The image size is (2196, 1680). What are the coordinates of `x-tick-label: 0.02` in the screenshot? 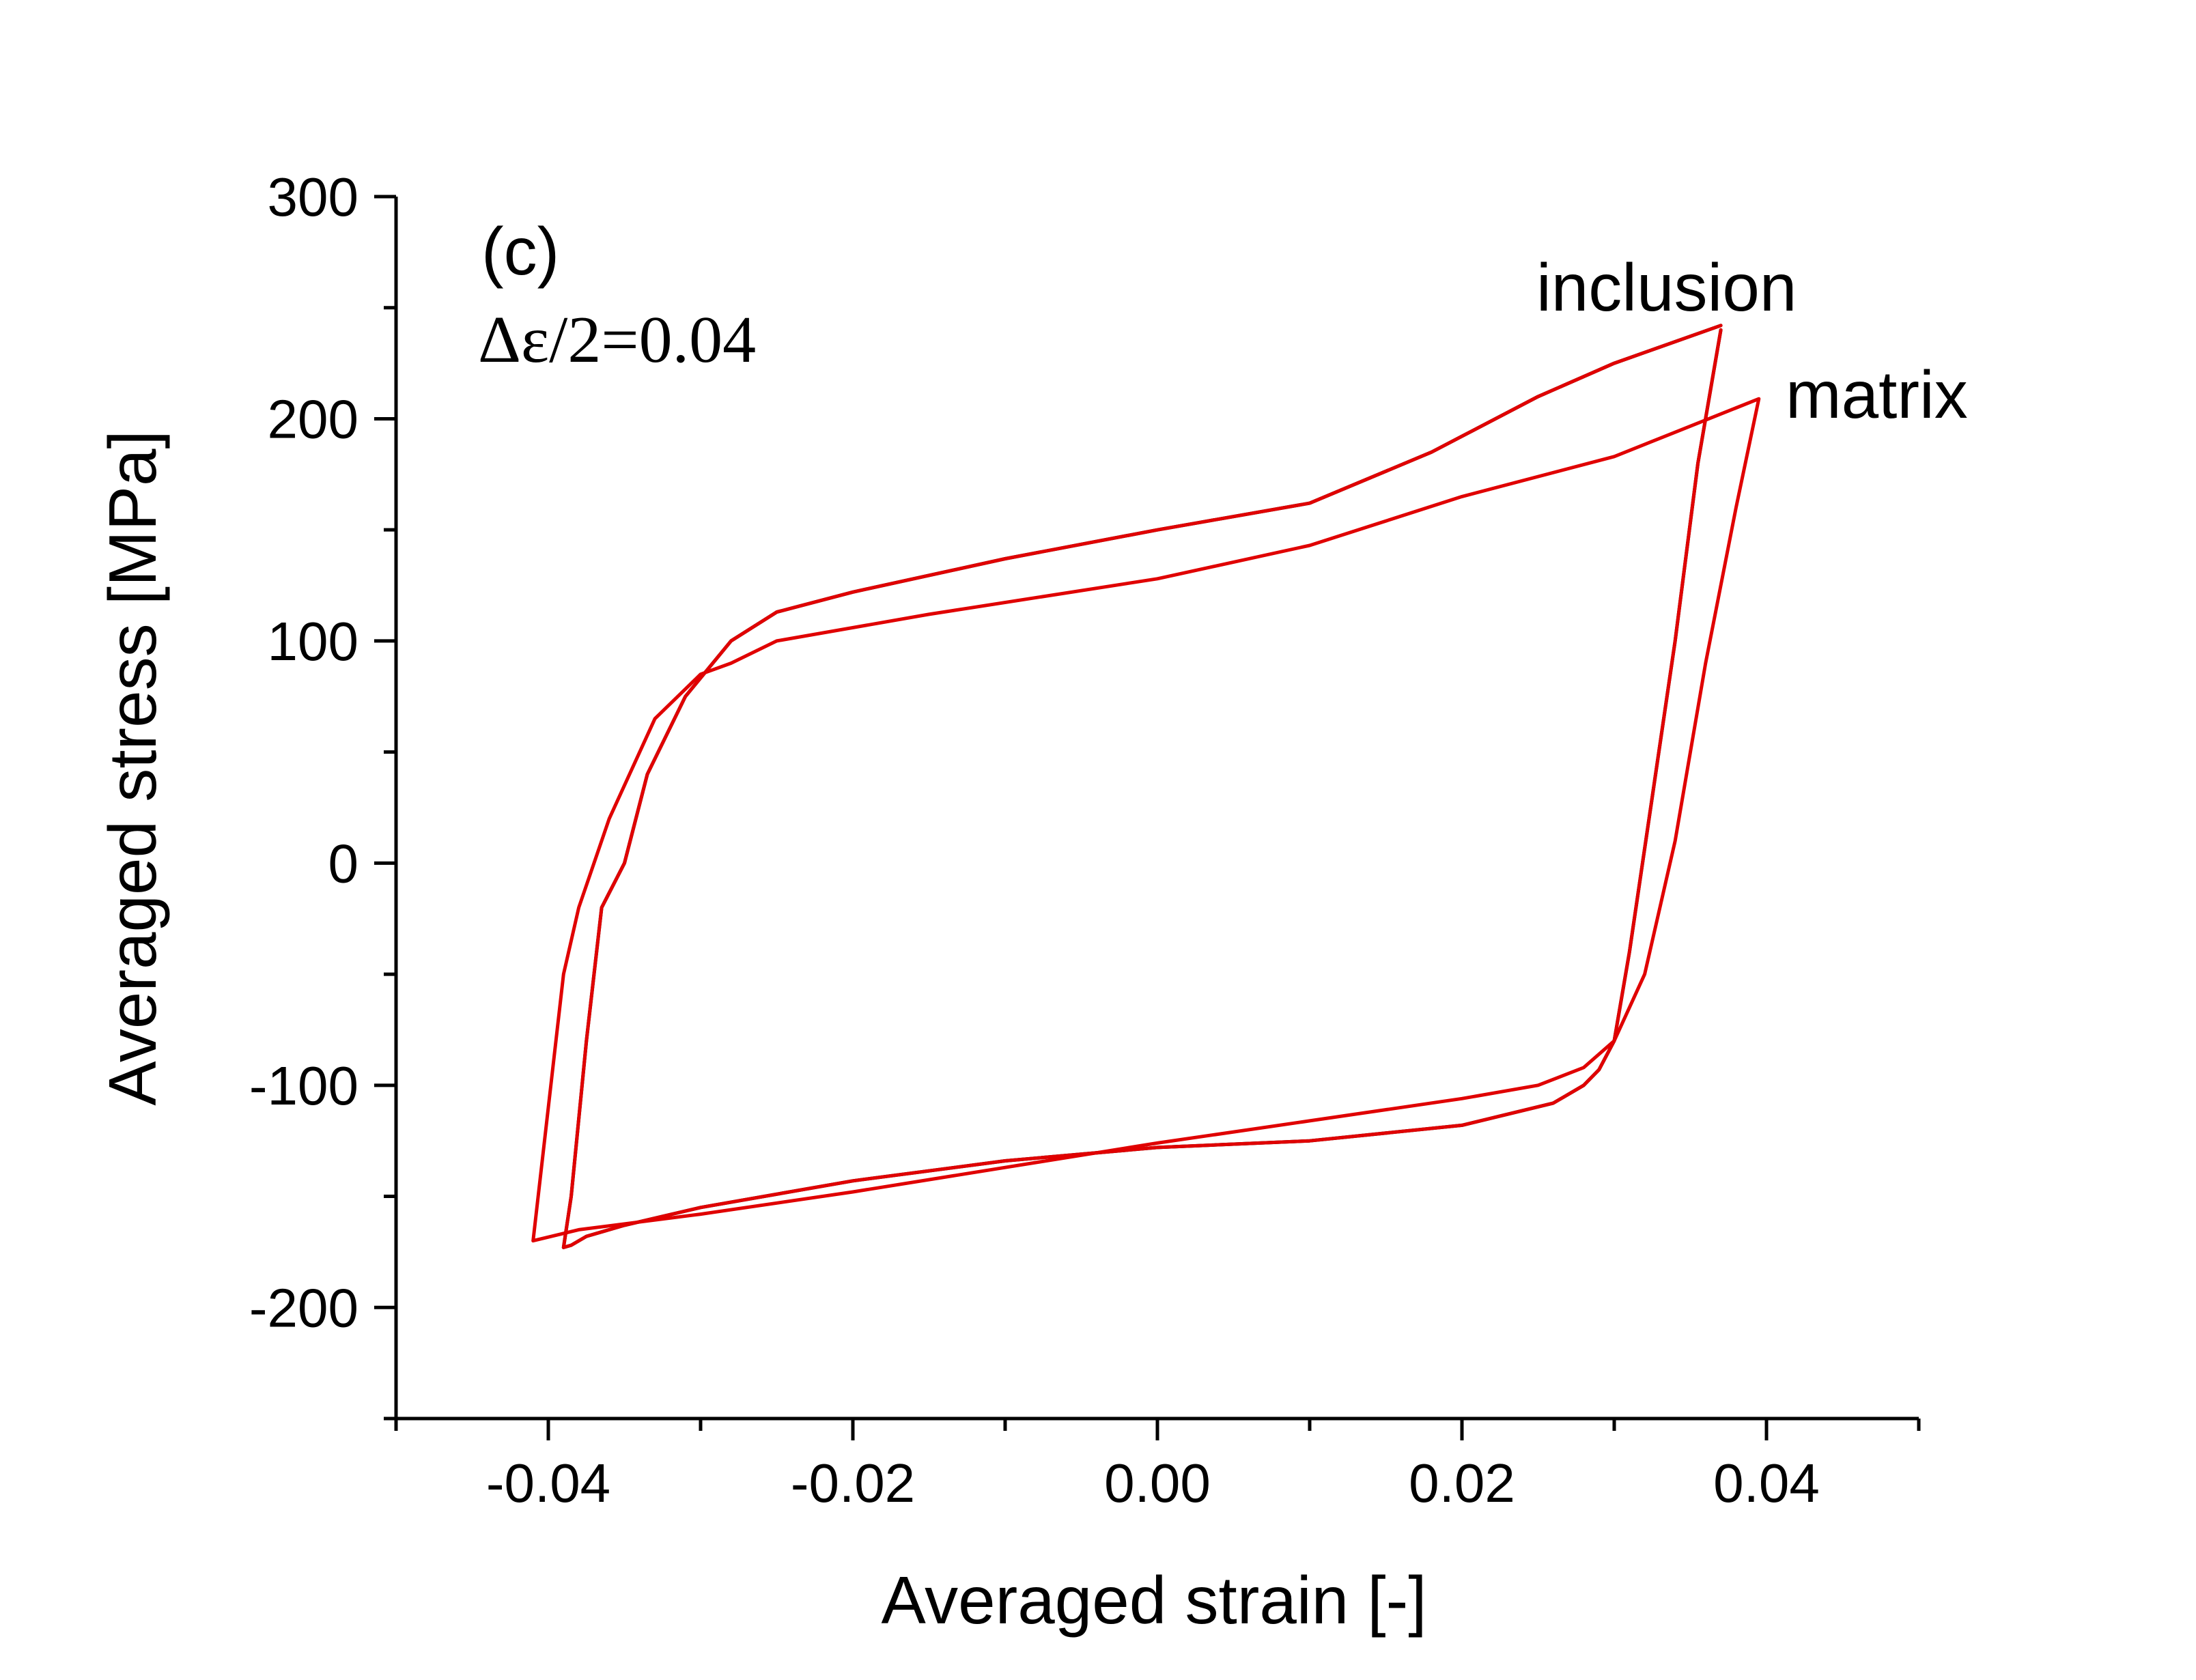 It's located at (1462, 1483).